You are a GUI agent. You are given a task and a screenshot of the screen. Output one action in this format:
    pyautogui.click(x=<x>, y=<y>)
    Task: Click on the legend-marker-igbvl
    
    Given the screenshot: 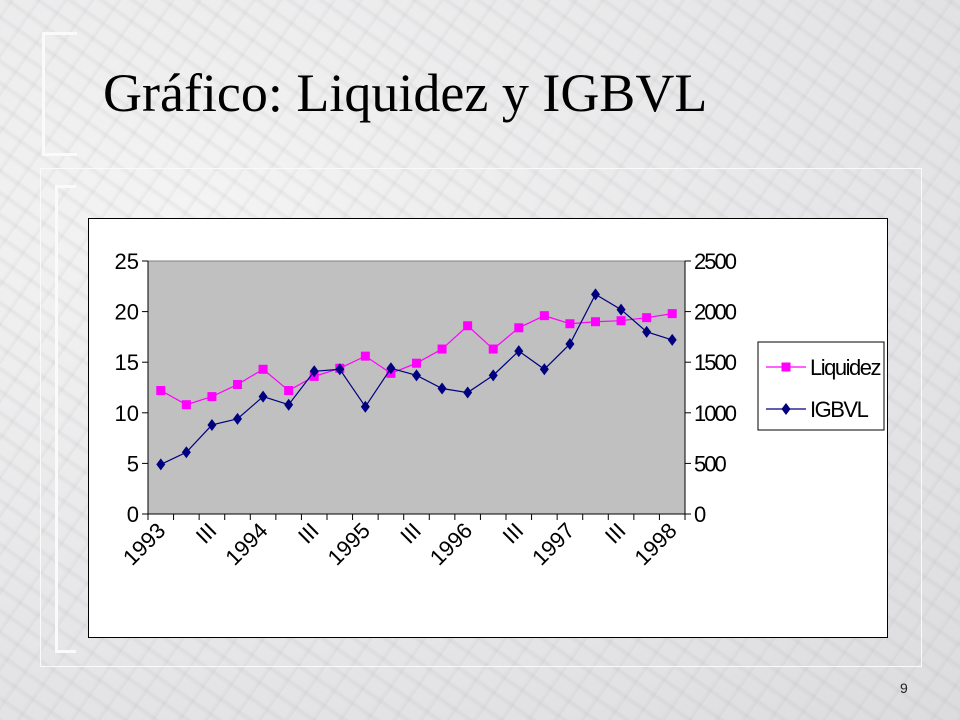 What is the action you would take?
    pyautogui.click(x=786, y=409)
    